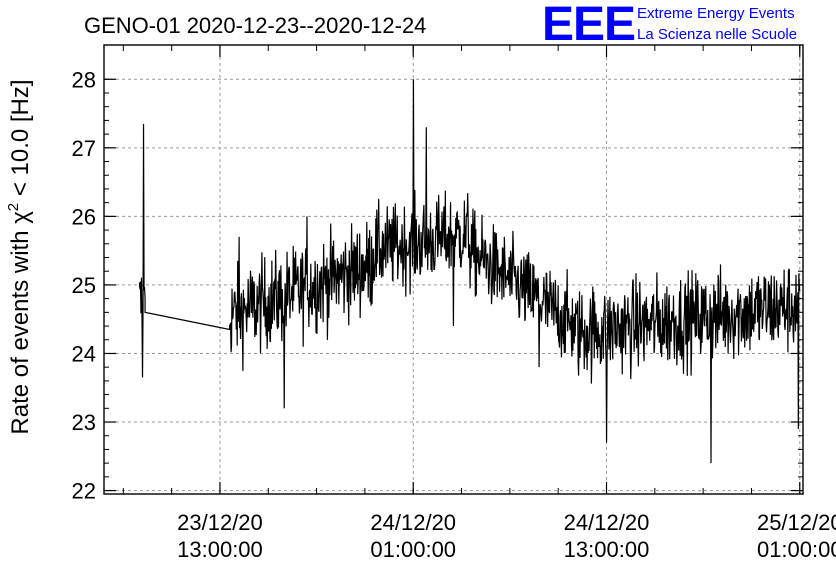 The width and height of the screenshot is (836, 572). I want to click on x-tick-label-date: 23/12/20, so click(220, 522).